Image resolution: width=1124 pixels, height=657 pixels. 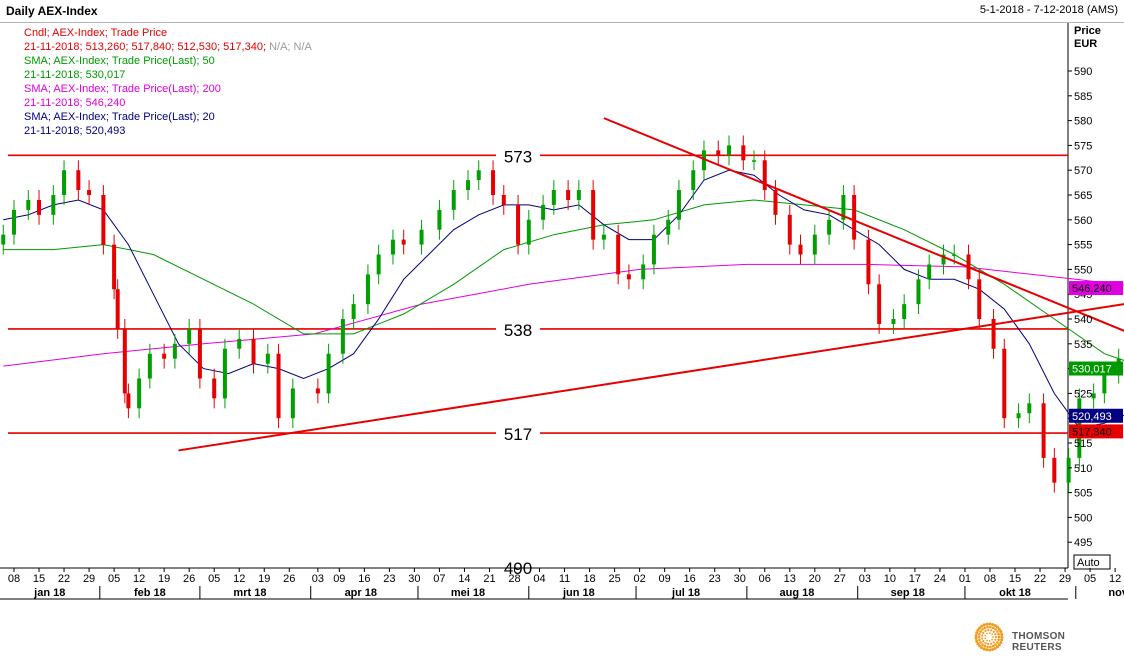 What do you see at coordinates (1044, 637) in the screenshot?
I see `thomson-reuters-logo: THOMSON REUTERS` at bounding box center [1044, 637].